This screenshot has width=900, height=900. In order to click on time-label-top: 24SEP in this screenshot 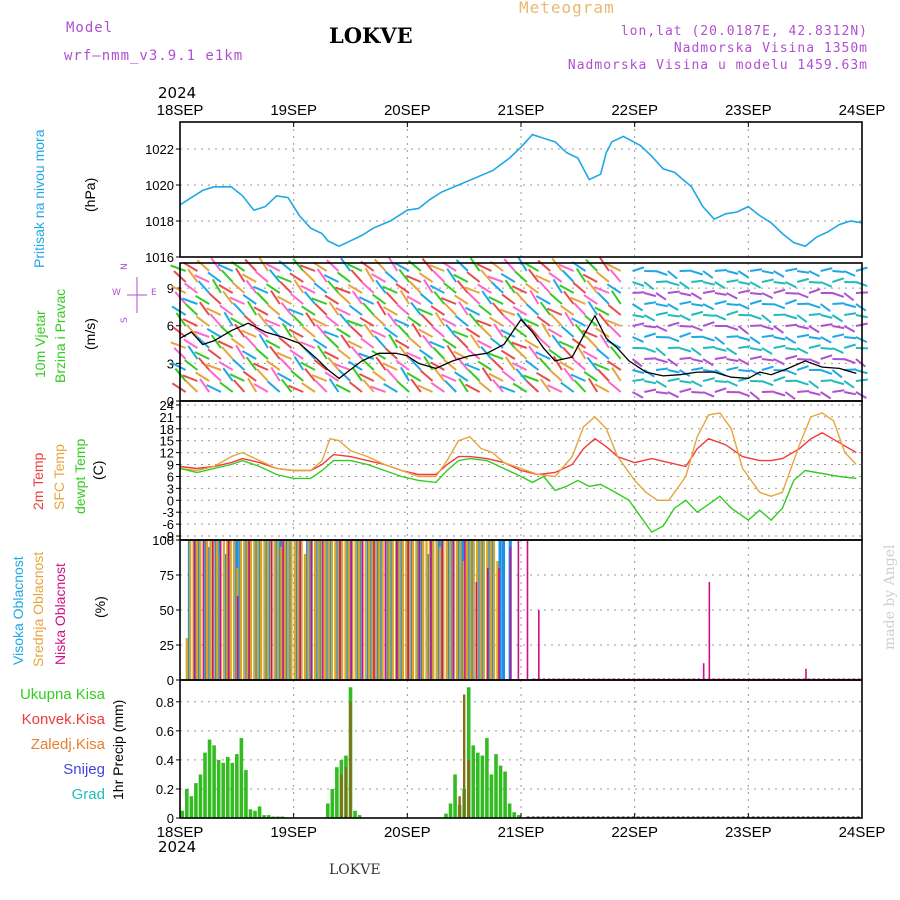, I will do `click(862, 110)`.